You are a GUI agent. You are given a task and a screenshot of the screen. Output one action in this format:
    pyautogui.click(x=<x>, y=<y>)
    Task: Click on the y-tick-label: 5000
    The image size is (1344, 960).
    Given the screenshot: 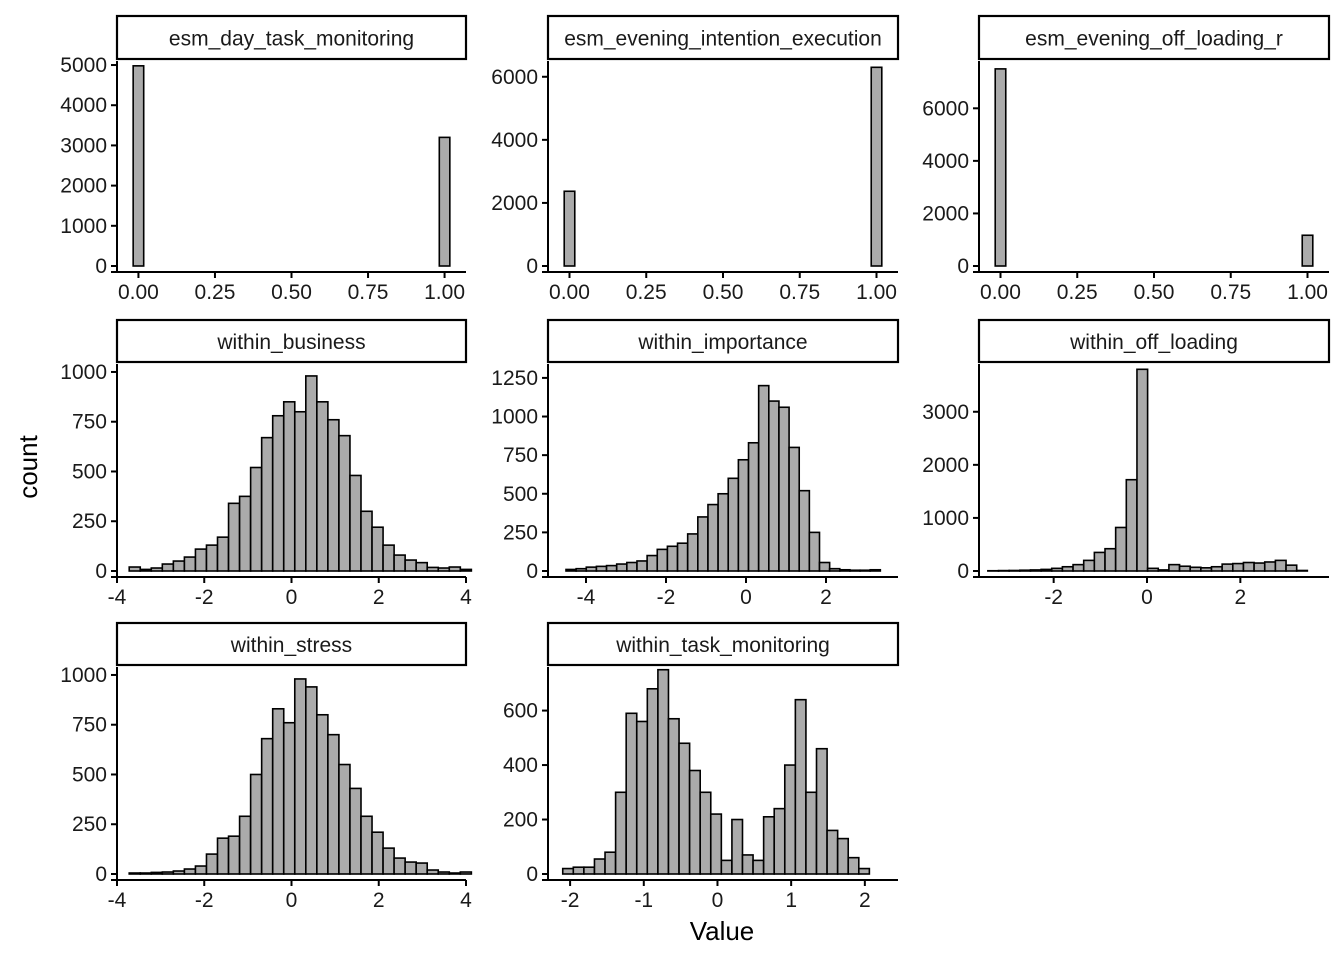 What is the action you would take?
    pyautogui.click(x=83, y=65)
    